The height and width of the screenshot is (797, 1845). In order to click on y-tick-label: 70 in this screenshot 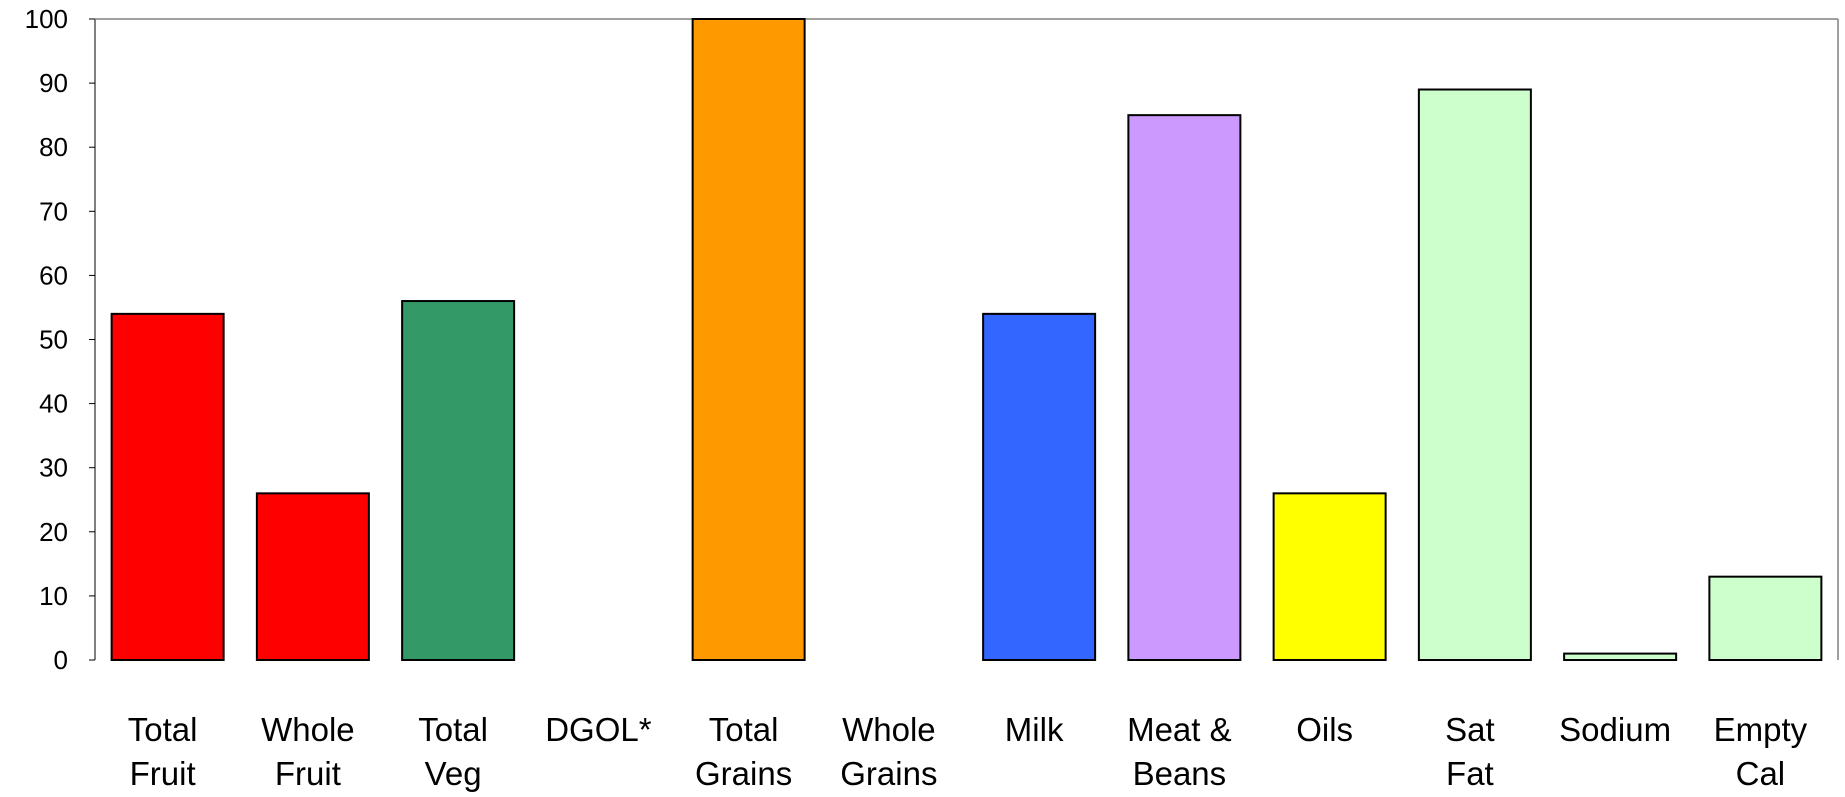, I will do `click(53, 211)`.